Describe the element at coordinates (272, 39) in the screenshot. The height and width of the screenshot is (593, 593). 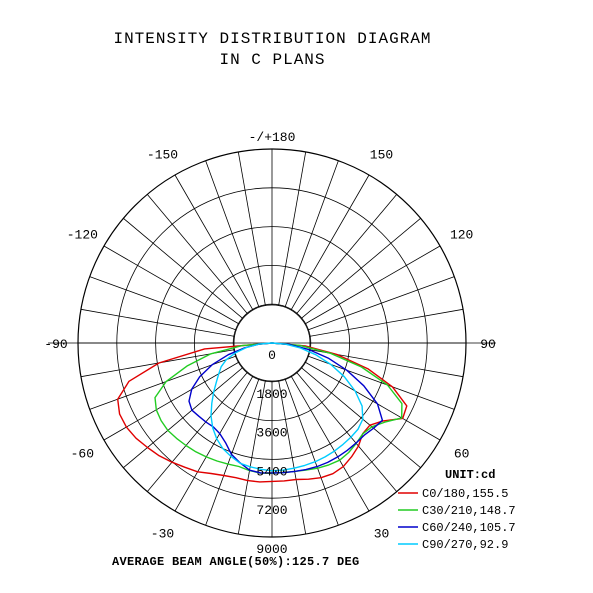
I see `chart-title-line-1: INTENSITY DISTRIBUTION DIAGRAM` at that location.